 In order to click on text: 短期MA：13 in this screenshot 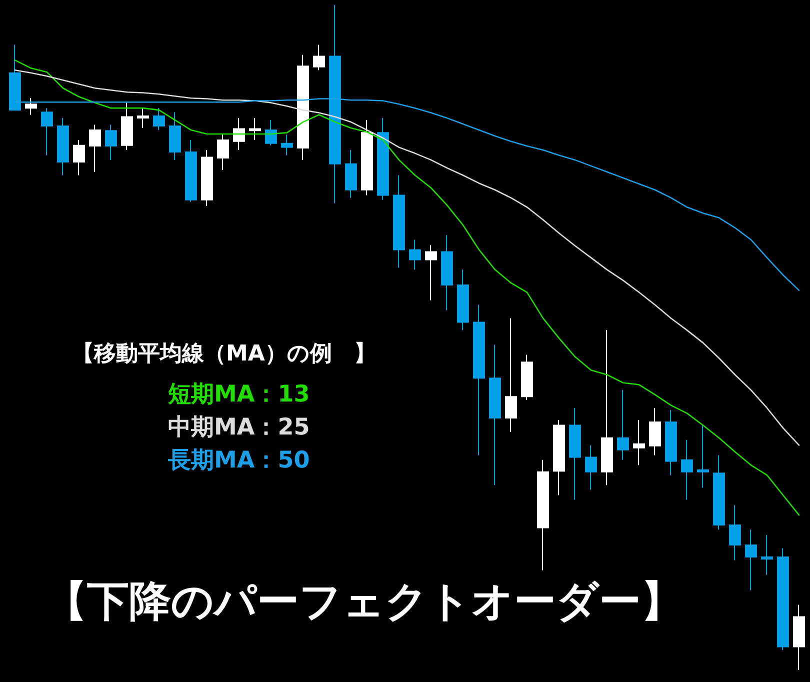, I will do `click(238, 395)`.